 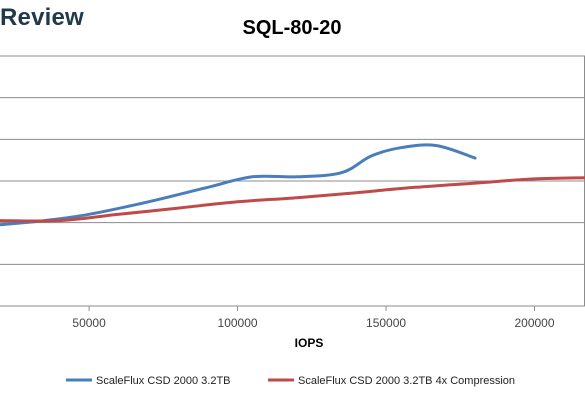 What do you see at coordinates (309, 343) in the screenshot?
I see `x-axis-label: IOPS` at bounding box center [309, 343].